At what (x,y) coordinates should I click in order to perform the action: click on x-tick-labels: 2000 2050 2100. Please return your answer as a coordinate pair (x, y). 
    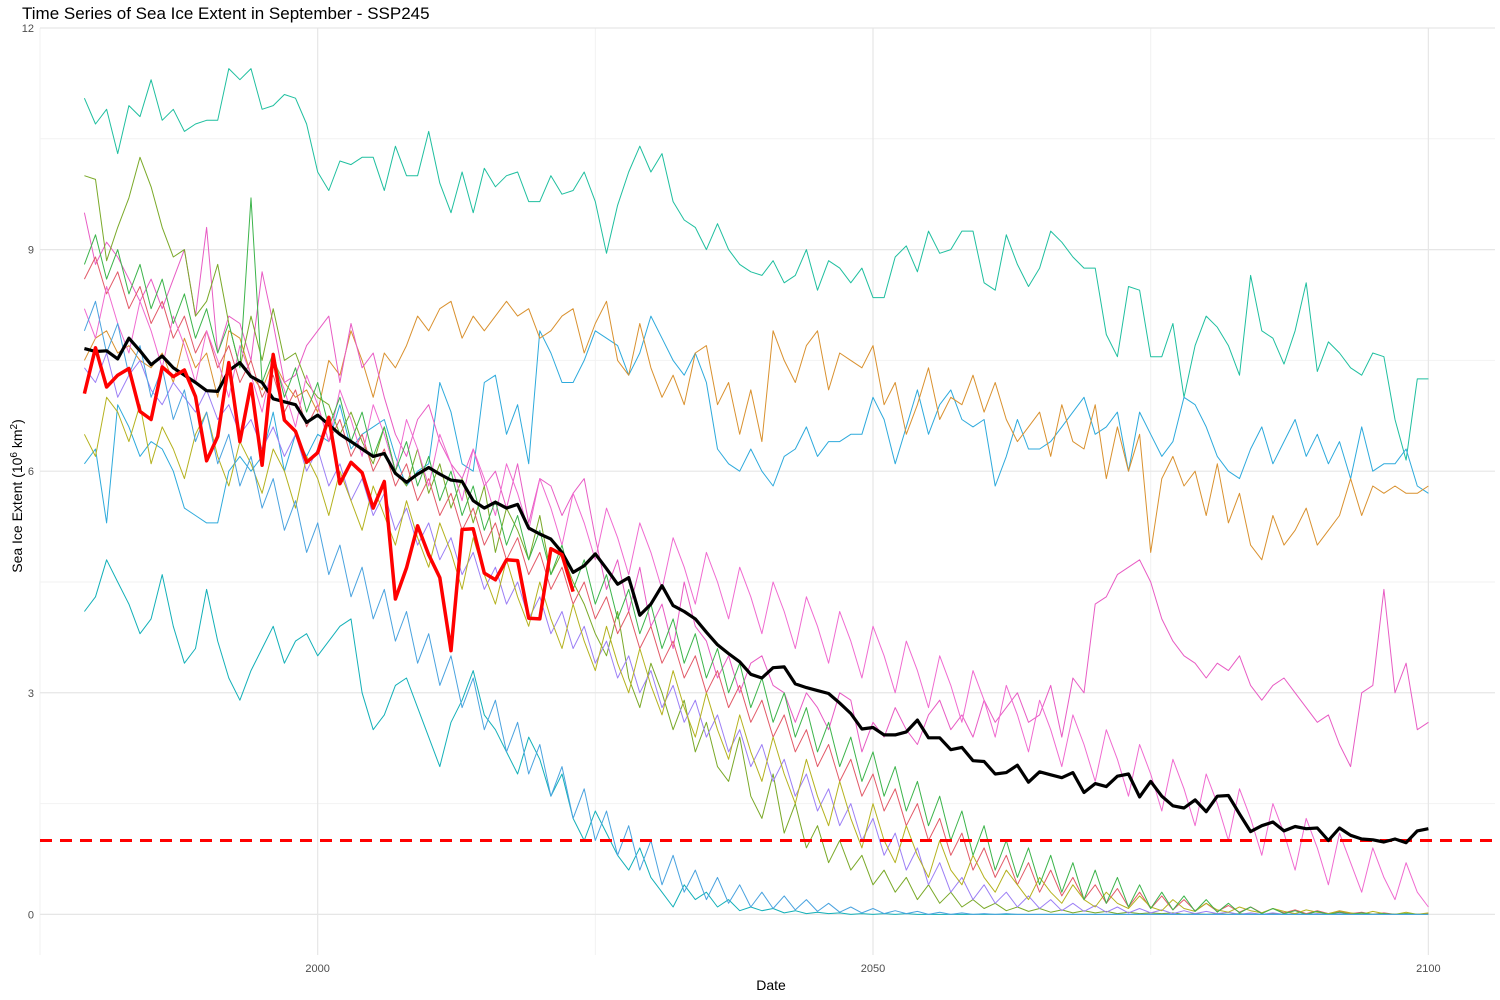
    Looking at the image, I should click on (872, 969).